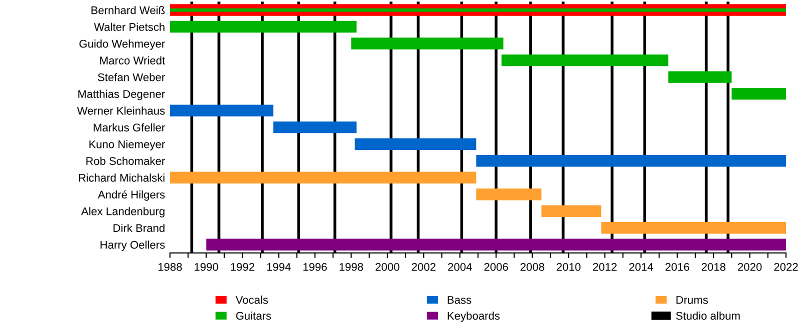 Image resolution: width=800 pixels, height=332 pixels. Describe the element at coordinates (605, 267) in the screenshot. I see `x-tick-label: 2012` at that location.